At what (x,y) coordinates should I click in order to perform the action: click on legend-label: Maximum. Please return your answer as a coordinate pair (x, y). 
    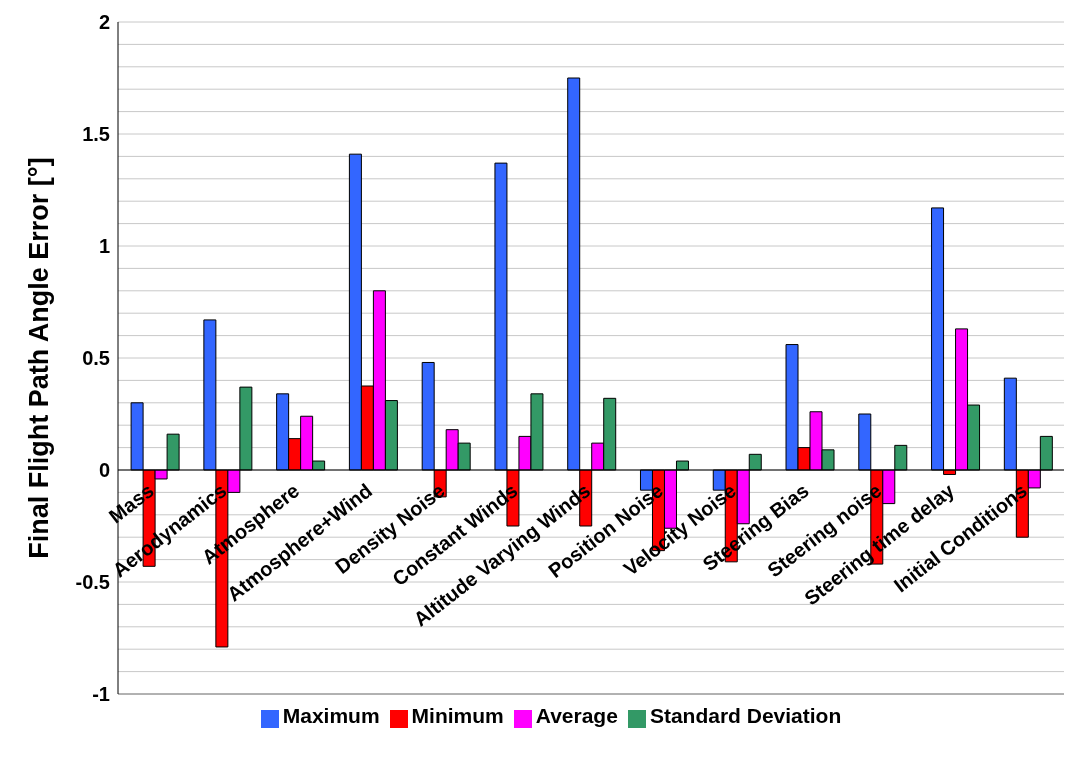
    Looking at the image, I should click on (331, 715).